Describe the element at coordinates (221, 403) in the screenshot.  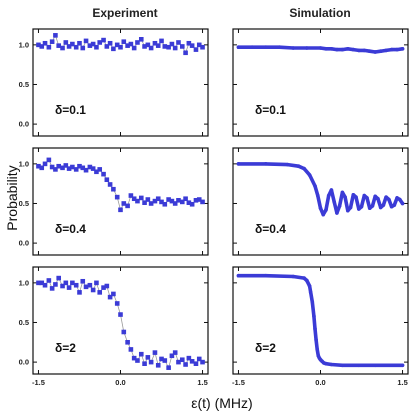
I see `x-axis-title: ε(t) (MHz)` at that location.